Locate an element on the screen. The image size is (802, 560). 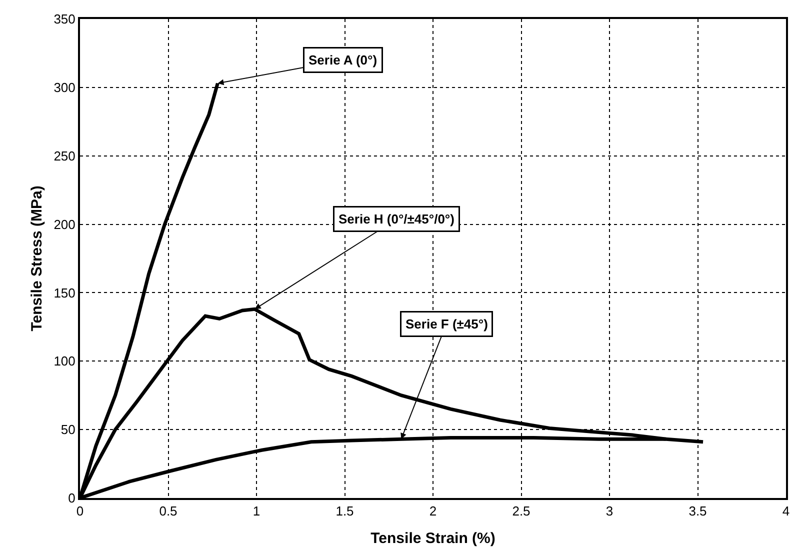
y-tick-label: 300 is located at coordinates (65, 87).